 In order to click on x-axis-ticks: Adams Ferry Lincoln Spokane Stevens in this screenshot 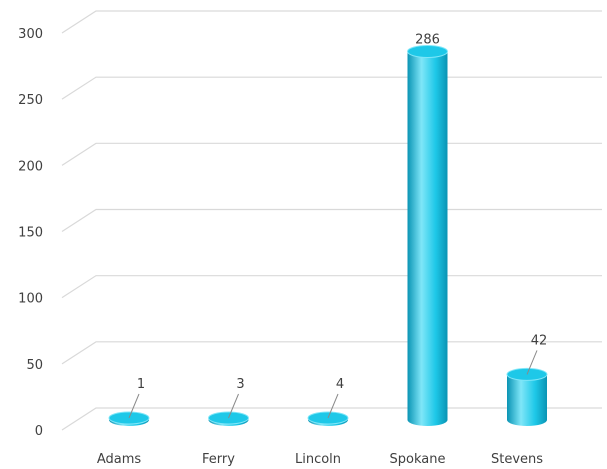, I will do `click(320, 459)`.